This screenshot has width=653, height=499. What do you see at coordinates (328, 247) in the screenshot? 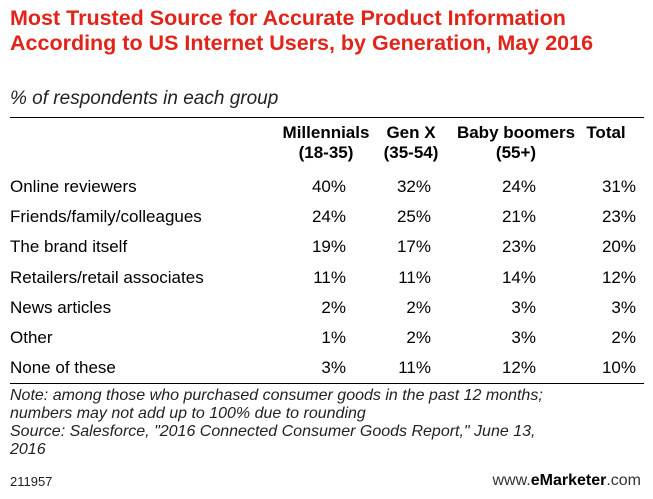
I see `table-cell: 19%` at bounding box center [328, 247].